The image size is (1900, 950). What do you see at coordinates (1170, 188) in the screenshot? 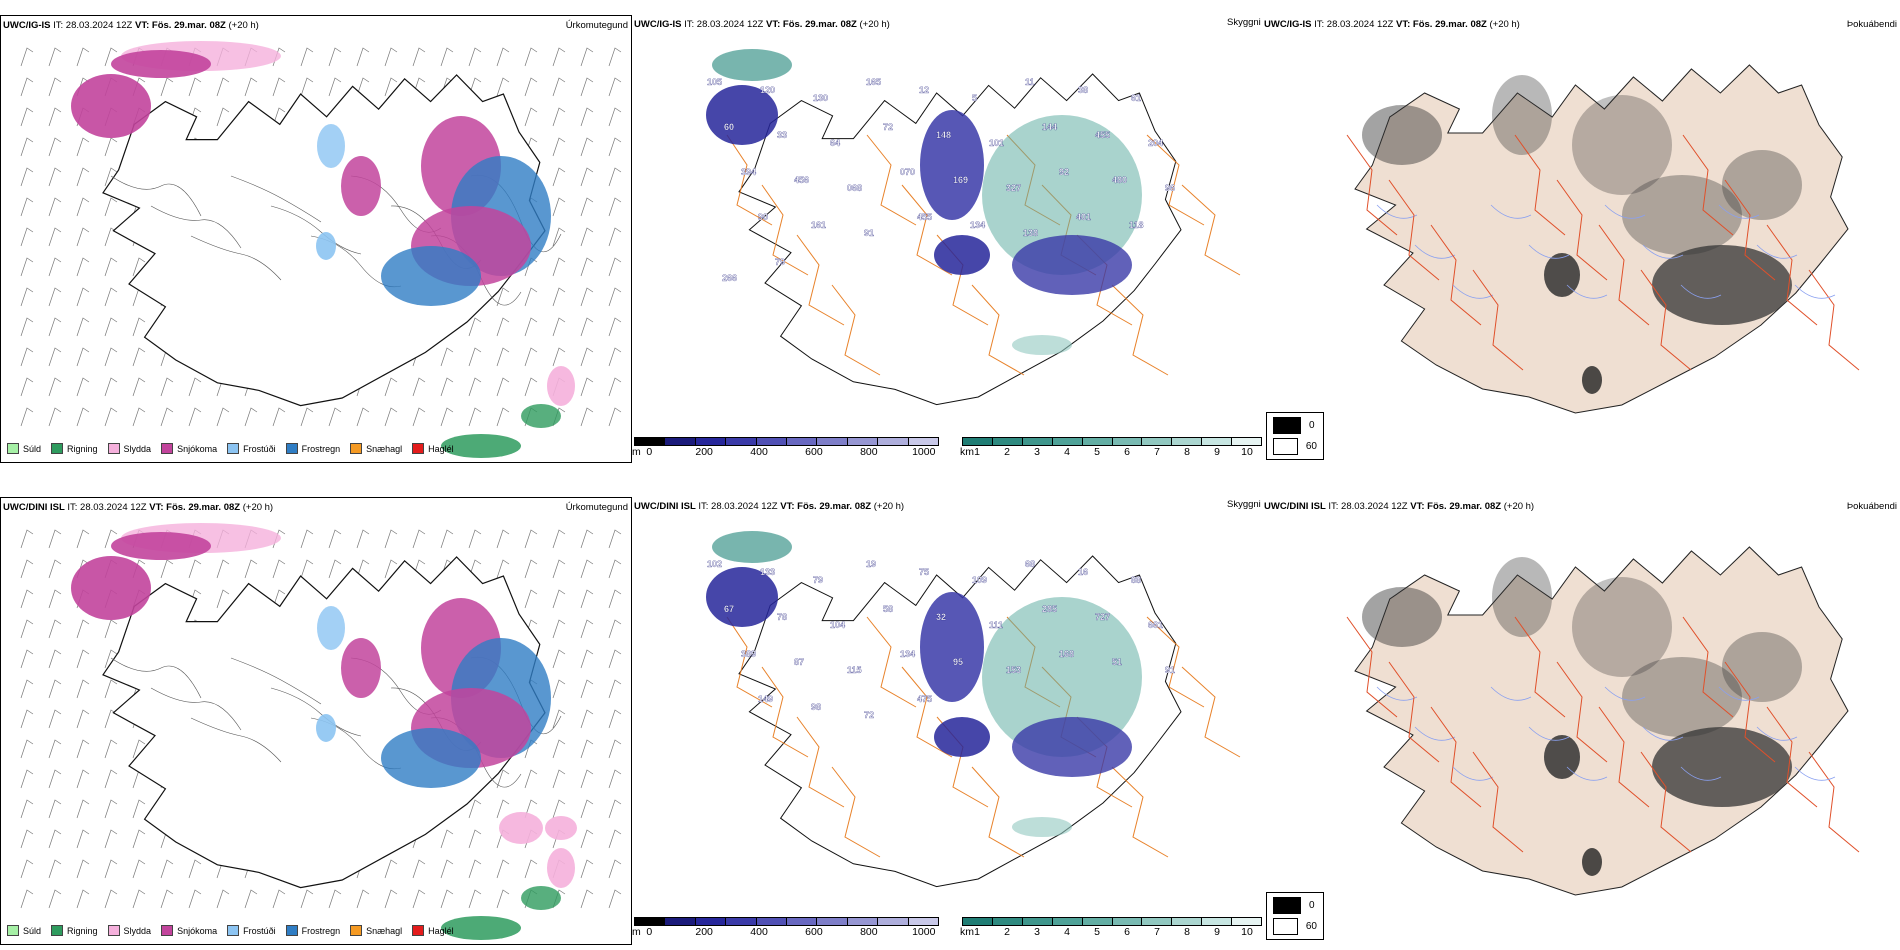
I see `cloud-value-label: 96` at bounding box center [1170, 188].